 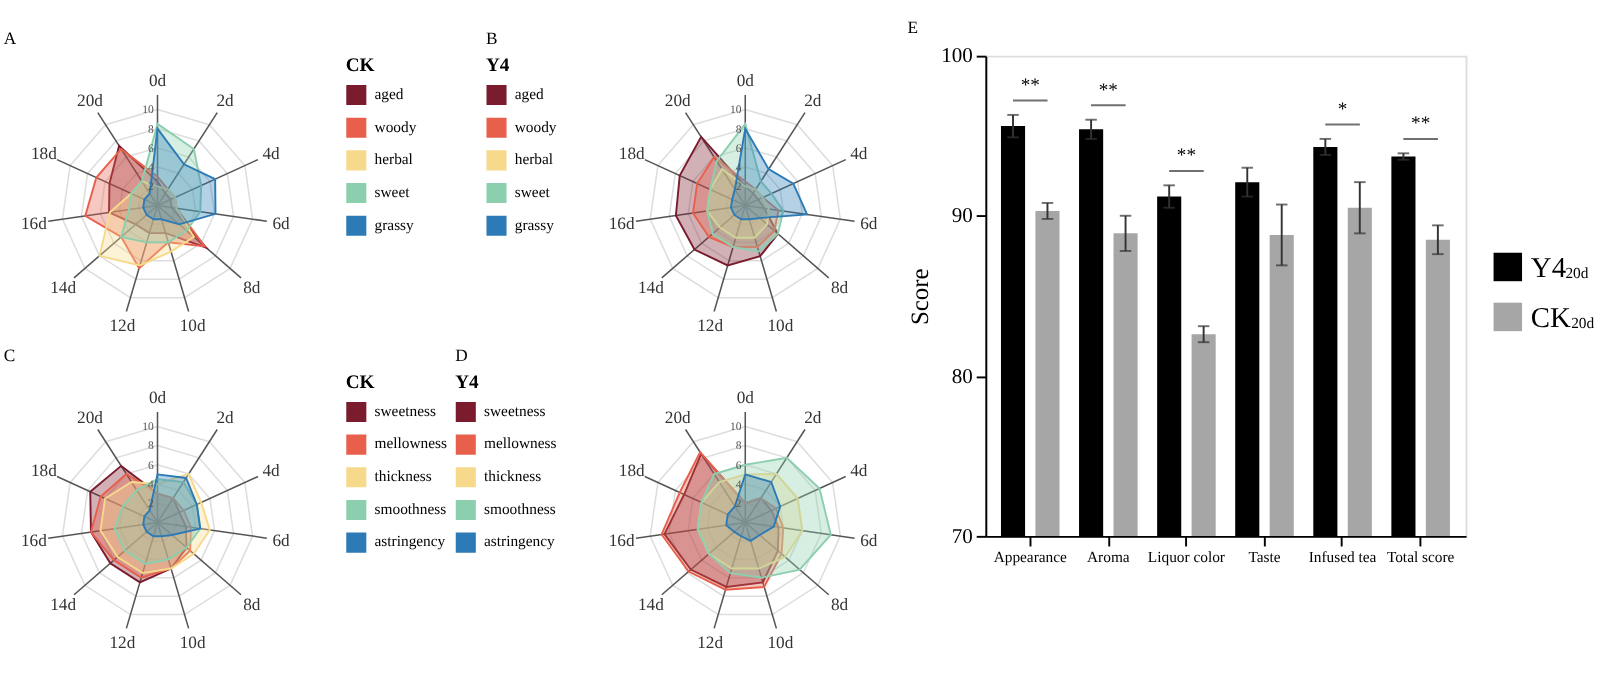 What do you see at coordinates (913, 26) in the screenshot?
I see `chart-title: E` at bounding box center [913, 26].